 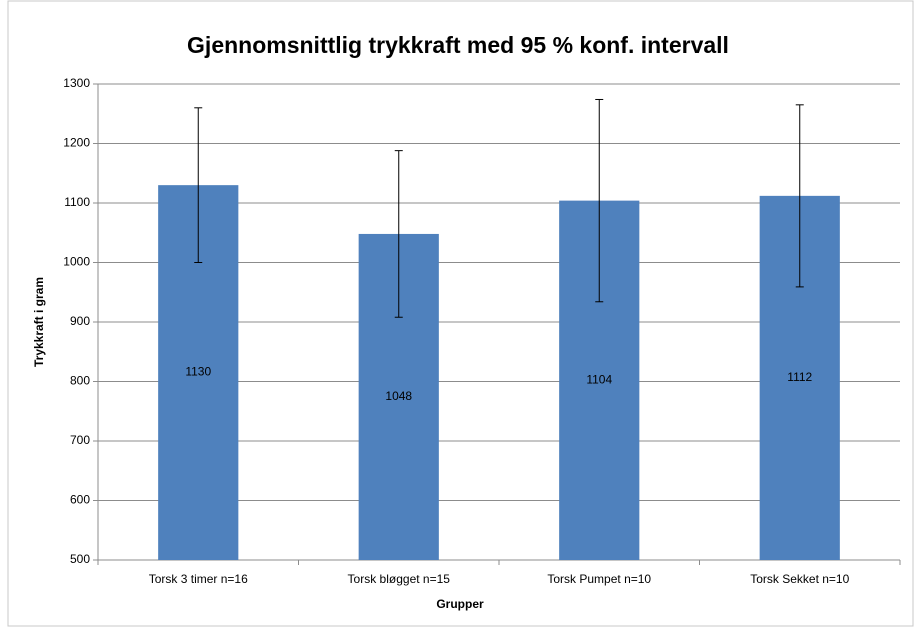 I want to click on y-tick-label: 500, so click(x=80, y=559).